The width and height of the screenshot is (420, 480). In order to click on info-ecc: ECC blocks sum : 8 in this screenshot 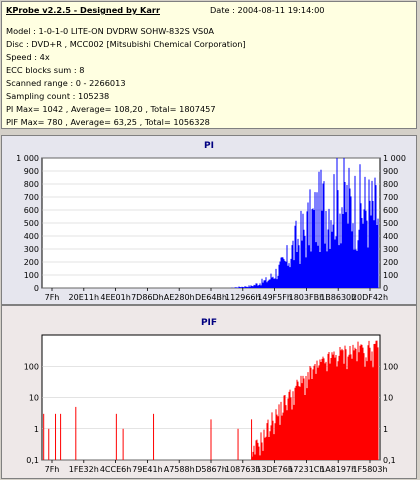, I will do `click(45, 70)`.